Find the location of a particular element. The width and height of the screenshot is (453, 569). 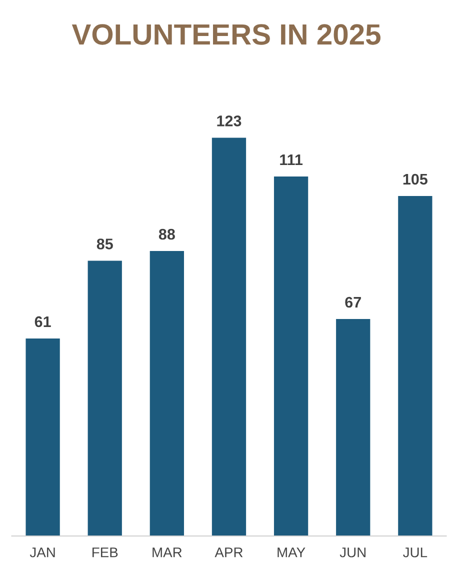

data-label: 67 is located at coordinates (353, 302).